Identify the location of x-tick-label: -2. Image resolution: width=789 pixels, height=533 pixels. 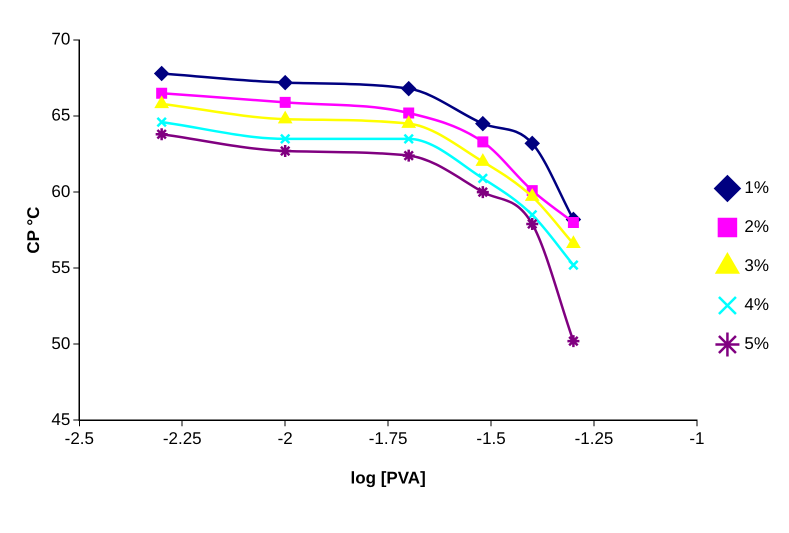
(285, 438).